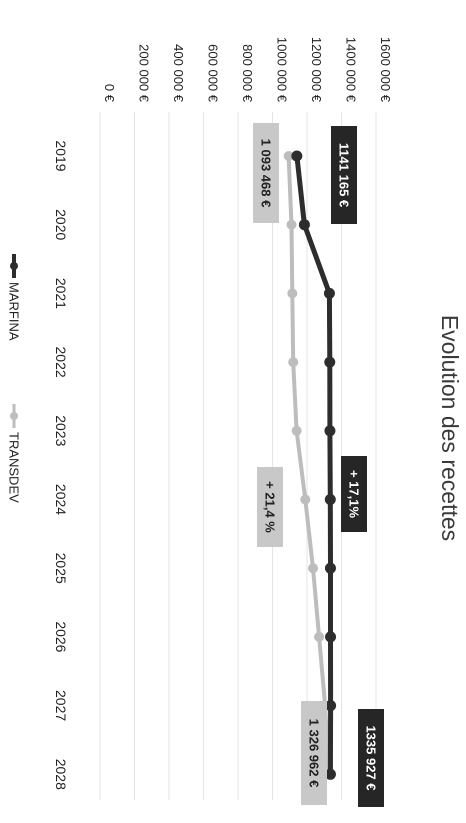  What do you see at coordinates (316, 70) in the screenshot?
I see `y-tick-label: 1200 000 €` at bounding box center [316, 70].